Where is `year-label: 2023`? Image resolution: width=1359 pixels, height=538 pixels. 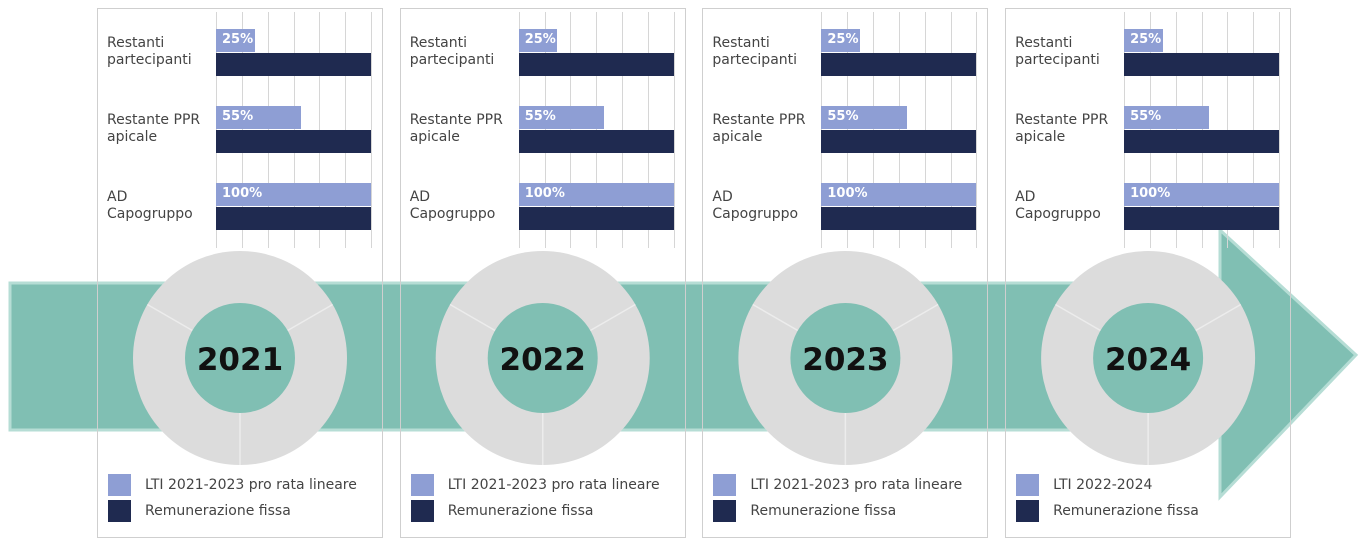
year-label: 2023 is located at coordinates (845, 360).